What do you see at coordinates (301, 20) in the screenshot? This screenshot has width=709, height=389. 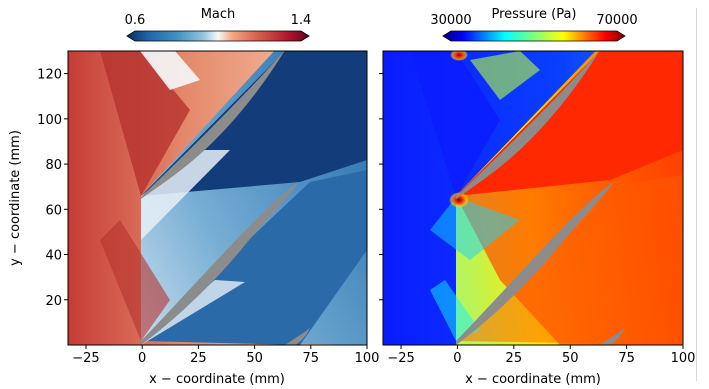 I see `mach-colorbar-max-label: 1.4` at bounding box center [301, 20].